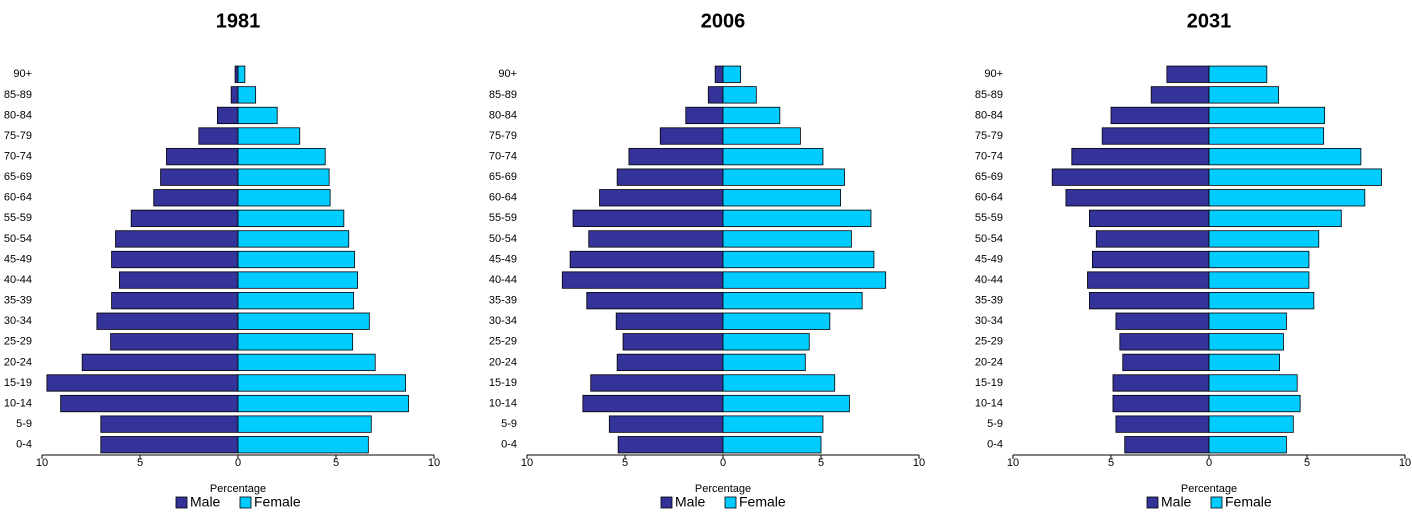  Describe the element at coordinates (277, 502) in the screenshot. I see `legend-label: Female` at that location.